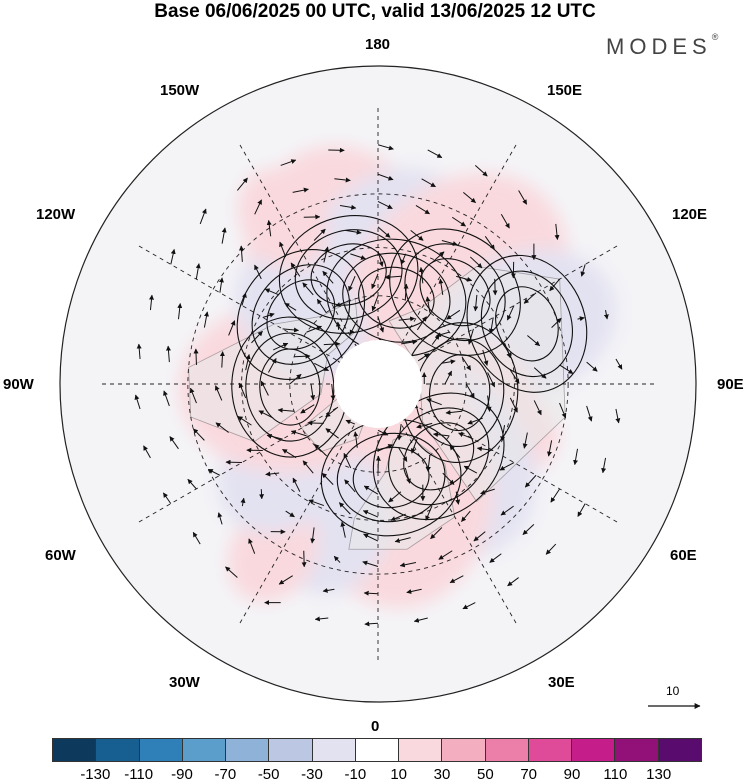  Describe the element at coordinates (561, 682) in the screenshot. I see `label-30e: 30E` at that location.